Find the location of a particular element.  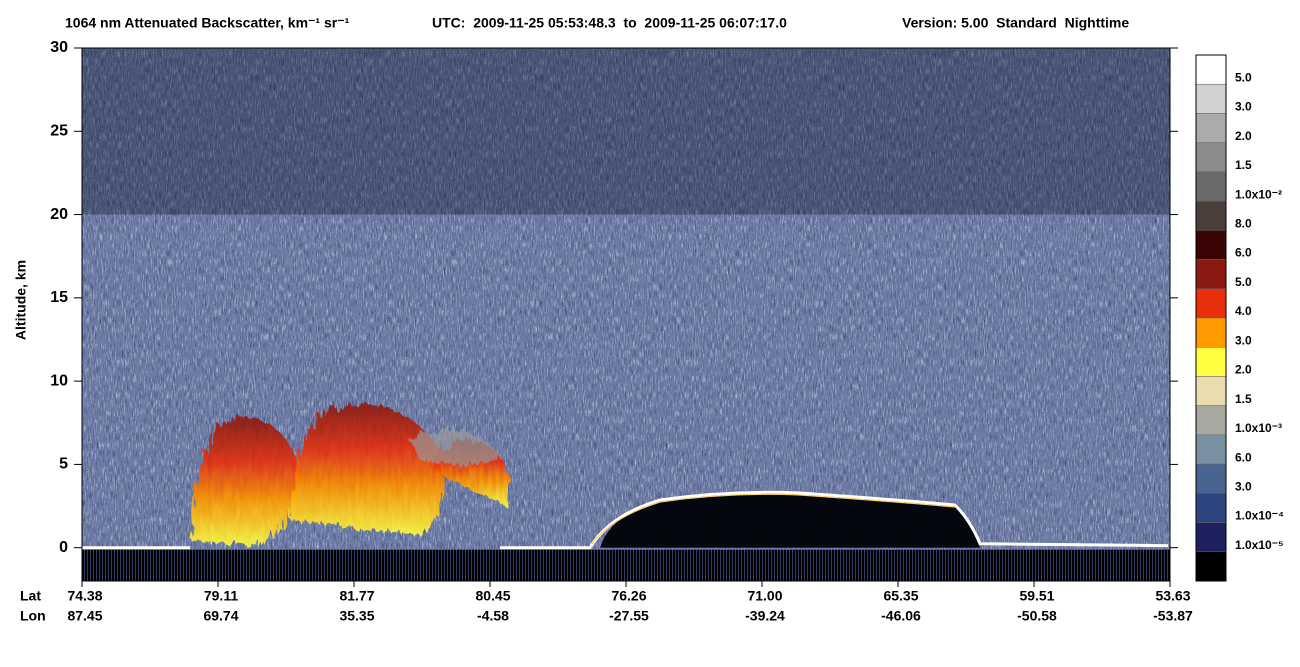

lon-label: -27.55 is located at coordinates (629, 616).